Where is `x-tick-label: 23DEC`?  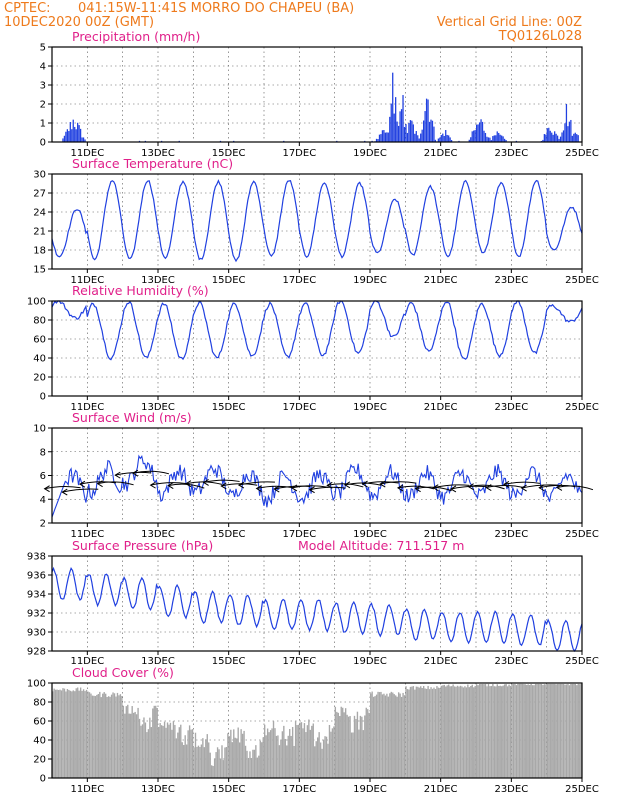
x-tick-label: 23DEC is located at coordinates (511, 661).